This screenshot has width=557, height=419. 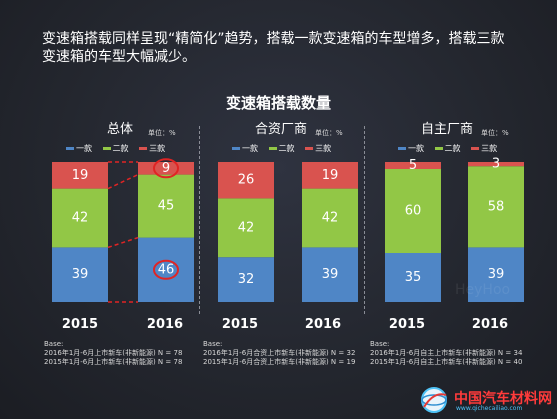 I want to click on data-label: 45, so click(x=166, y=206).